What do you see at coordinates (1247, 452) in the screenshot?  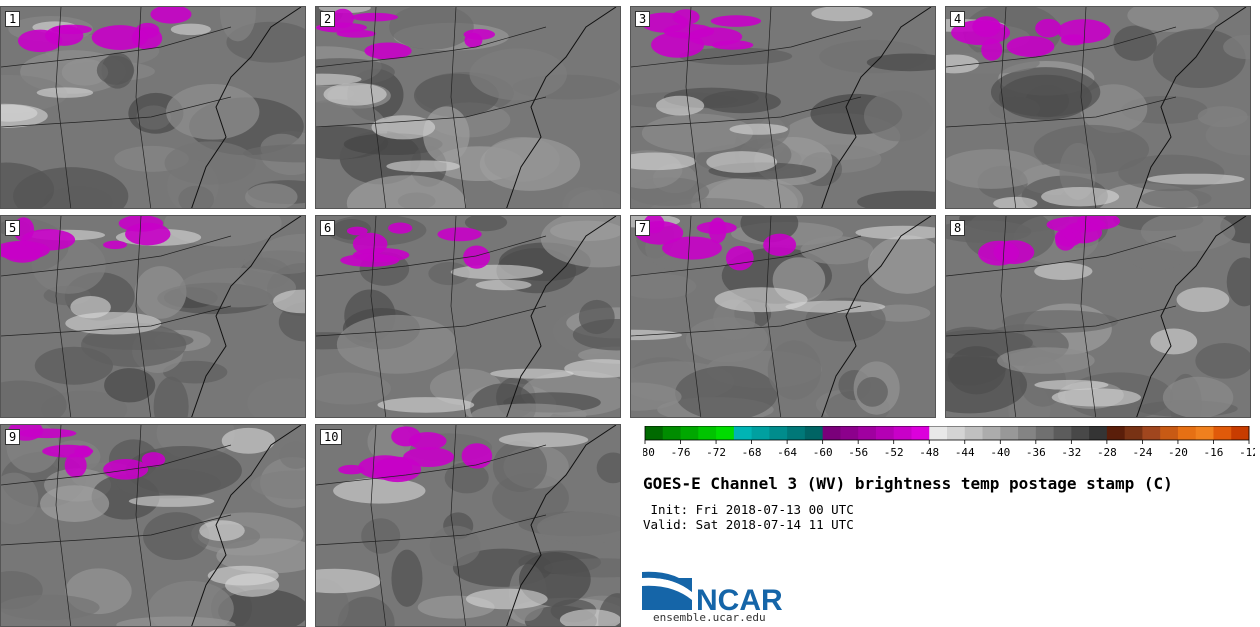 I see `colorbar-tick-label: -12` at bounding box center [1247, 452].